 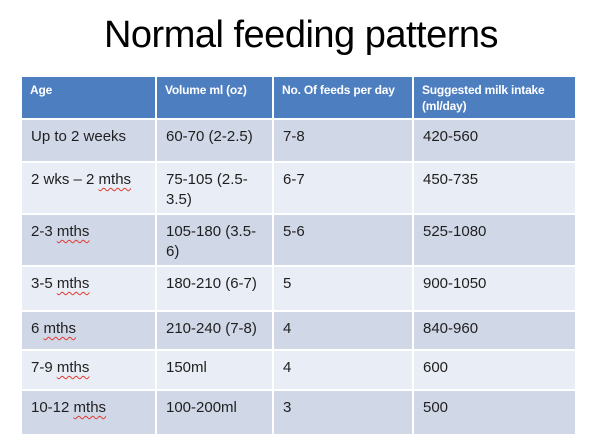 What do you see at coordinates (494, 370) in the screenshot?
I see `intake-cell: 600` at bounding box center [494, 370].